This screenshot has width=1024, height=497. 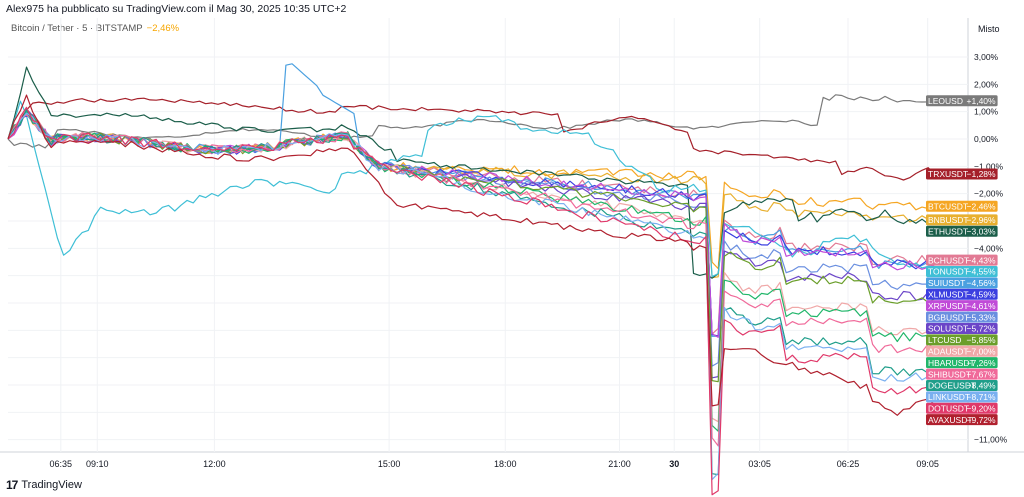 What do you see at coordinates (948, 260) in the screenshot?
I see `series-label-name: BCHUSDT` at bounding box center [948, 260].